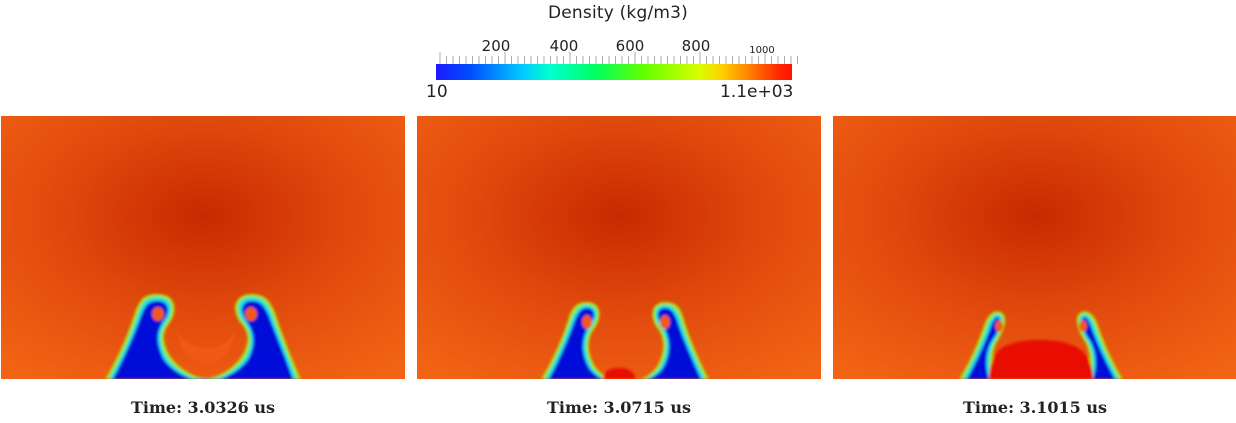 The image size is (1236, 423). I want to click on time-label-2: Time: 3.0715 us, so click(618, 407).